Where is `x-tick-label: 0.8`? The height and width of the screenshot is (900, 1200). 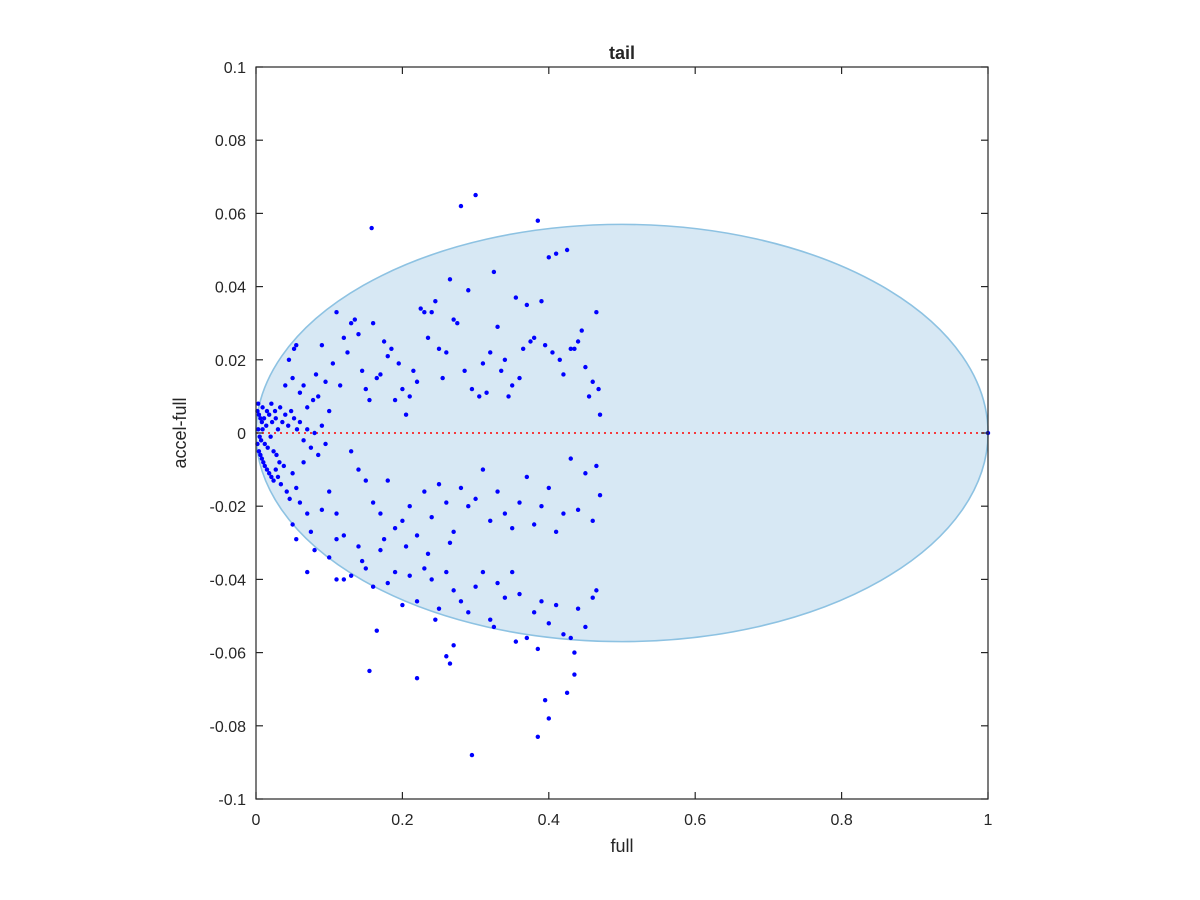
x-tick-label: 0.8 is located at coordinates (841, 820).